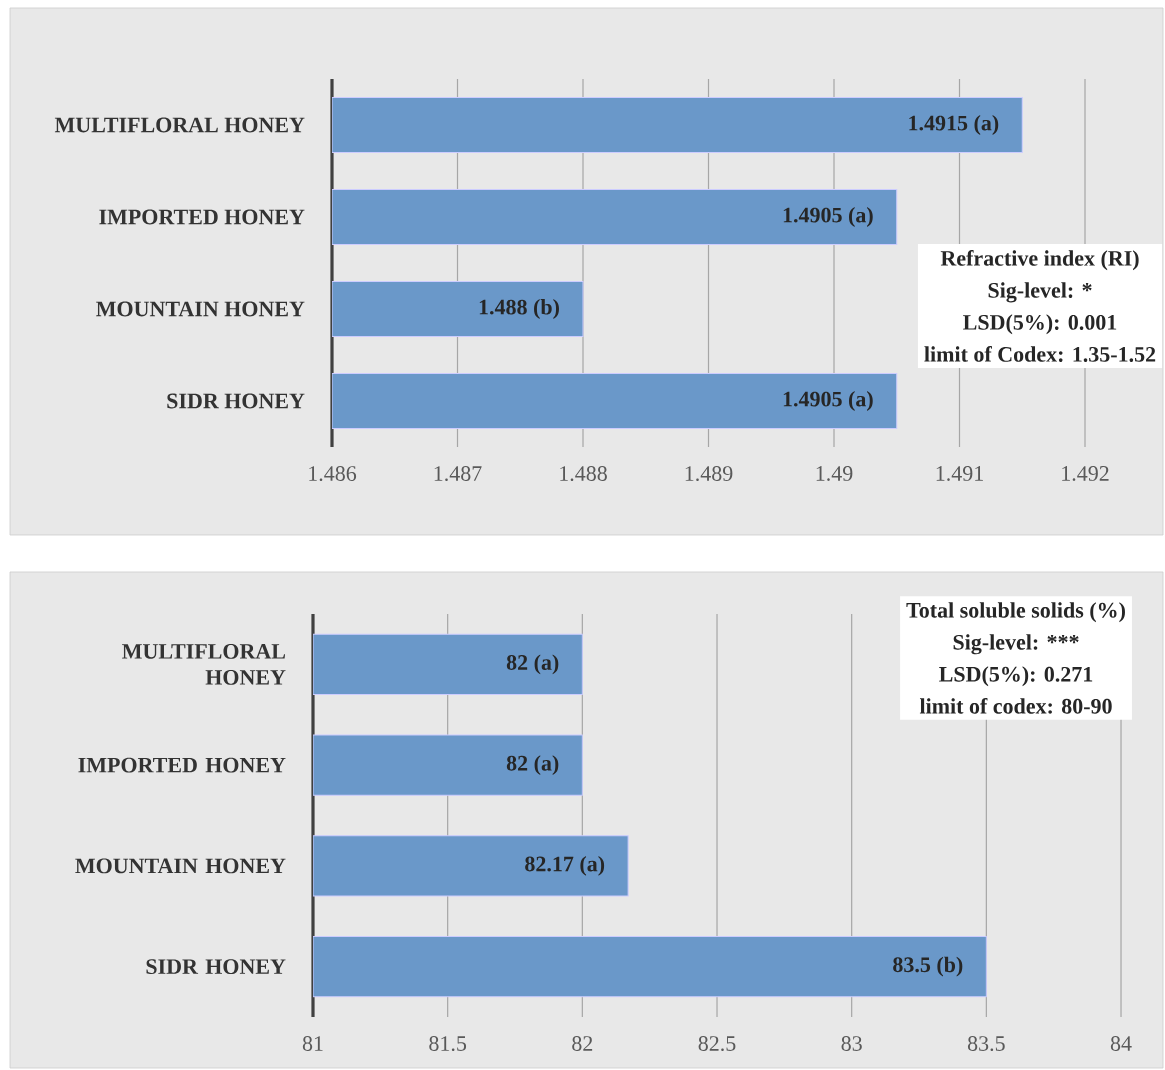 This screenshot has width=1165, height=1070. Describe the element at coordinates (1040, 354) in the screenshot. I see `annotation: limit of Codex: 1.35-1.52` at that location.